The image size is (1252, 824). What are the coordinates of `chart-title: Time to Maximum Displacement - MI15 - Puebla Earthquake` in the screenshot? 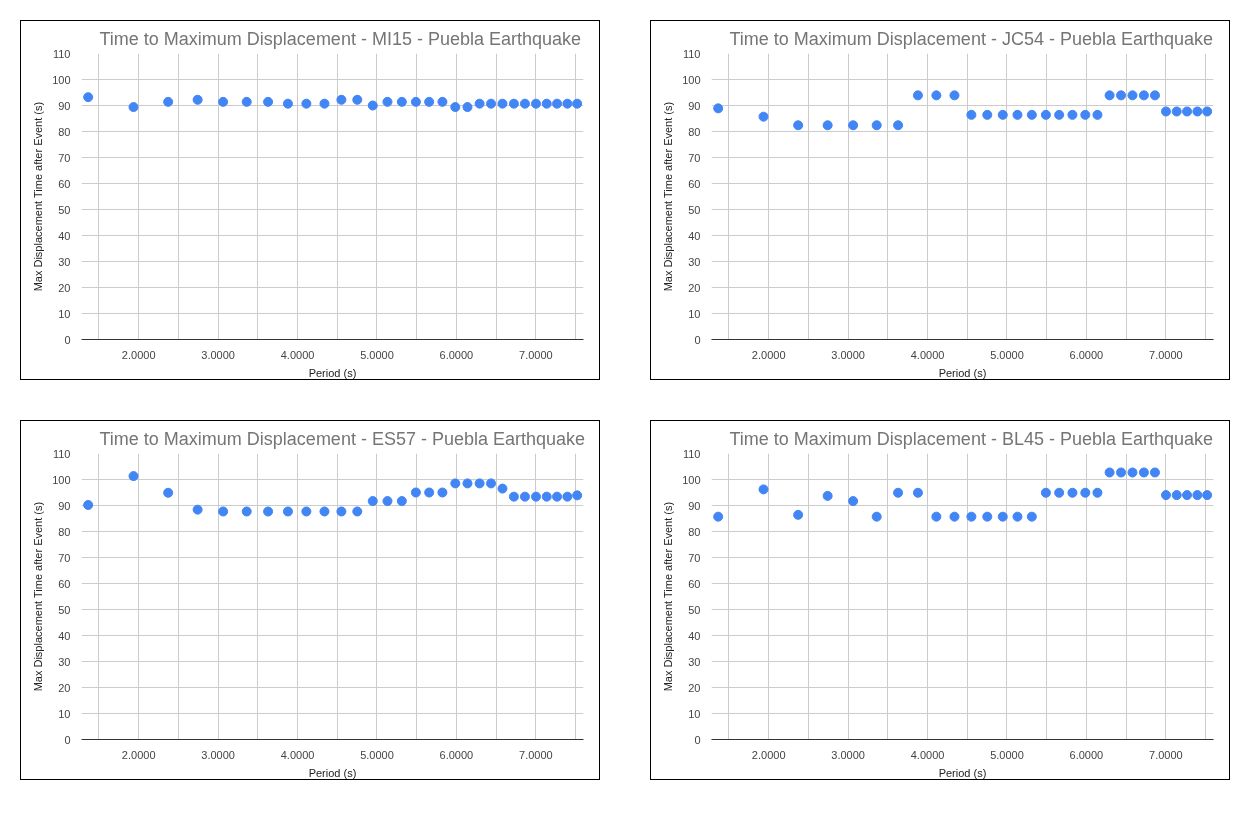 It's located at (340, 38).